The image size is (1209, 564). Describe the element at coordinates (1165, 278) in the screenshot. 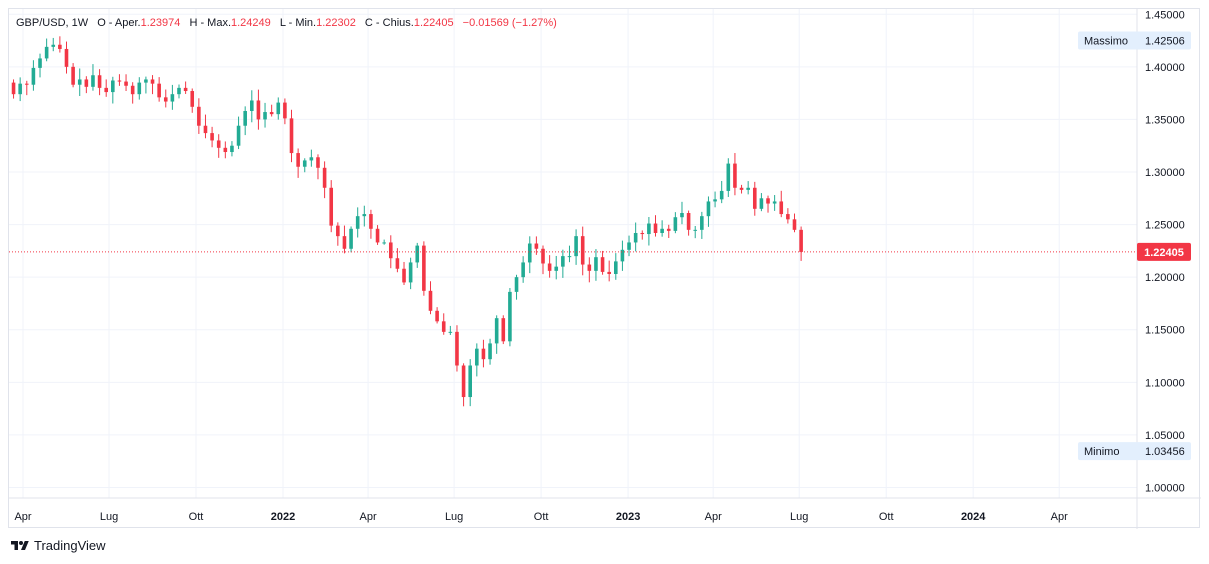

I see `y-tick-label: 1.20000` at that location.